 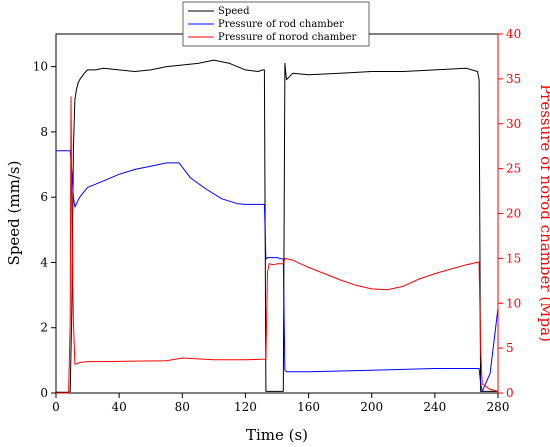 I want to click on y-right-tick-label: 35, so click(x=513, y=79).